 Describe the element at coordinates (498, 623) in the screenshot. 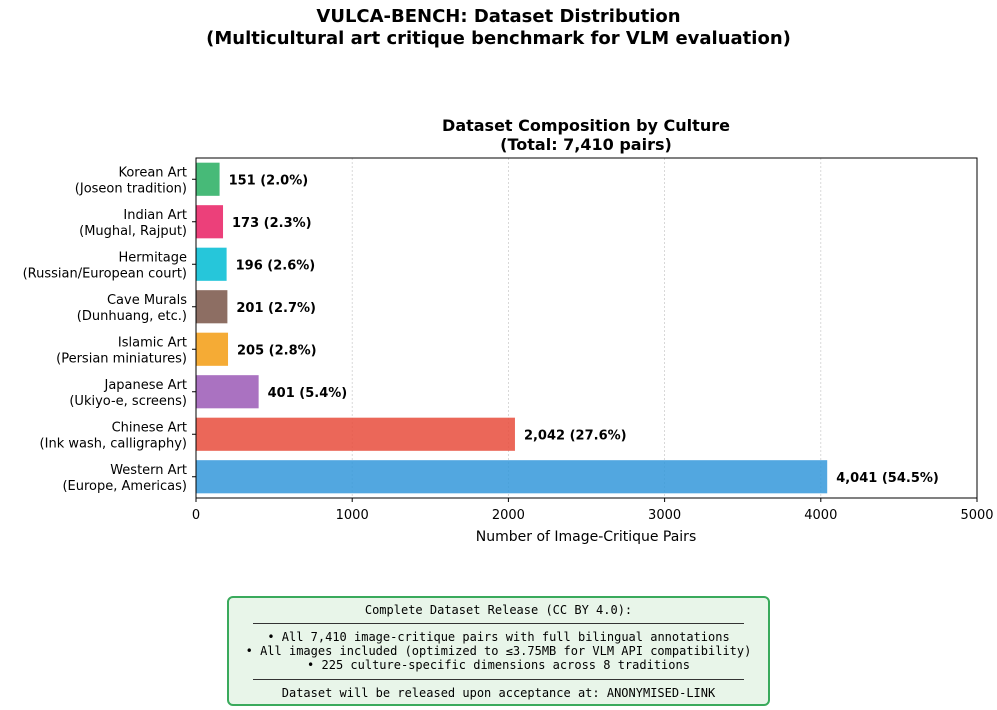

I see `release-note-rule-top` at that location.